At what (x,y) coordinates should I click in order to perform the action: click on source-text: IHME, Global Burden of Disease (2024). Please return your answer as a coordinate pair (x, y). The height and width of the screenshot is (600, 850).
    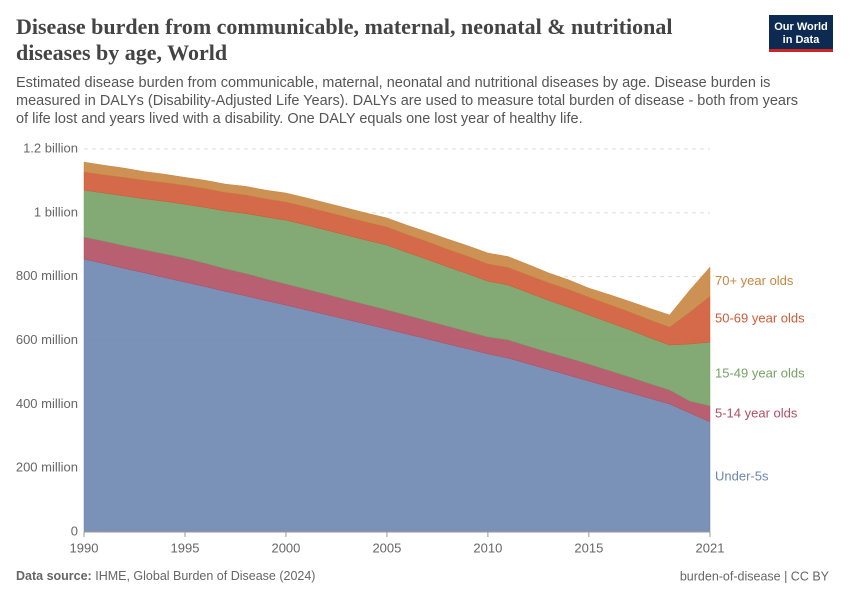
    Looking at the image, I should click on (205, 576).